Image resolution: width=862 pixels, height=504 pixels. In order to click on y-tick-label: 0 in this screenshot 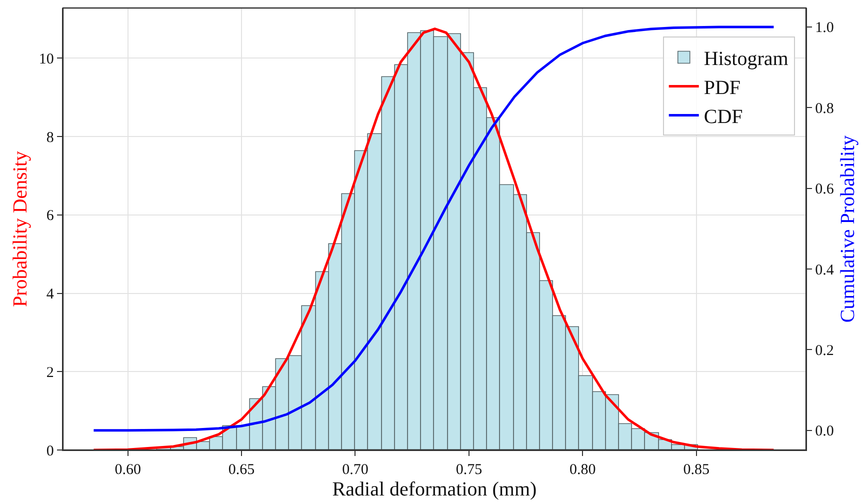, I will do `click(50, 451)`.